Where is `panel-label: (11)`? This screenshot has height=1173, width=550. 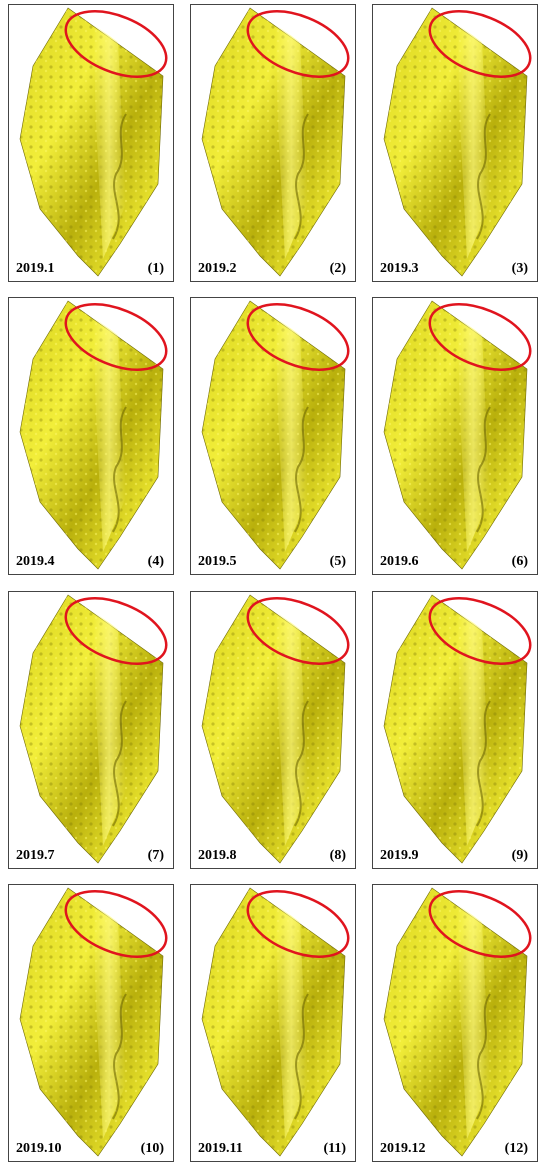
panel-label: (11) is located at coordinates (334, 1148).